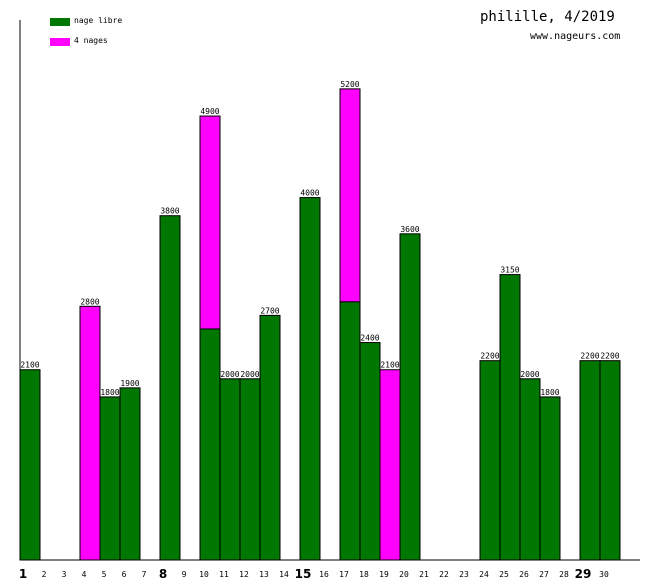 This screenshot has width=660, height=580. Describe the element at coordinates (590, 460) in the screenshot. I see `bar-day-29-nage-libre` at that location.